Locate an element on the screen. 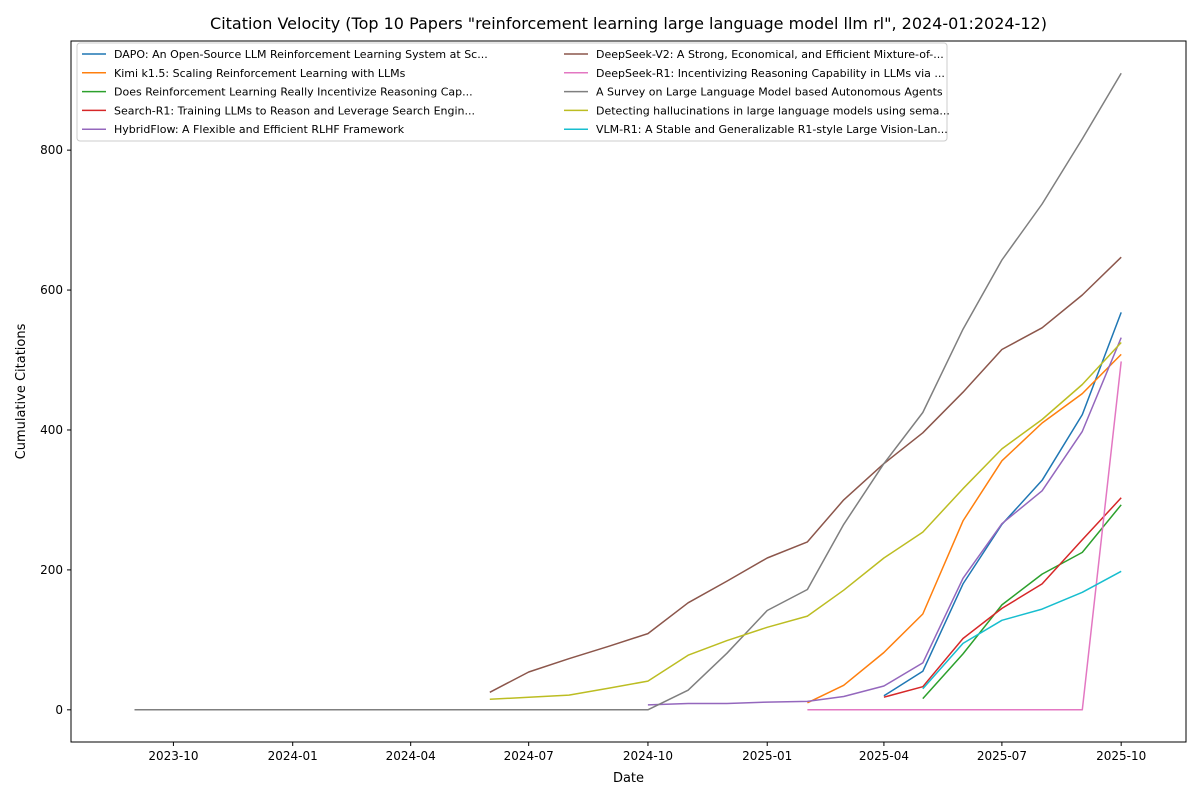 This screenshot has width=1200, height=800. x-tick-label: 2025-07 is located at coordinates (1002, 756).